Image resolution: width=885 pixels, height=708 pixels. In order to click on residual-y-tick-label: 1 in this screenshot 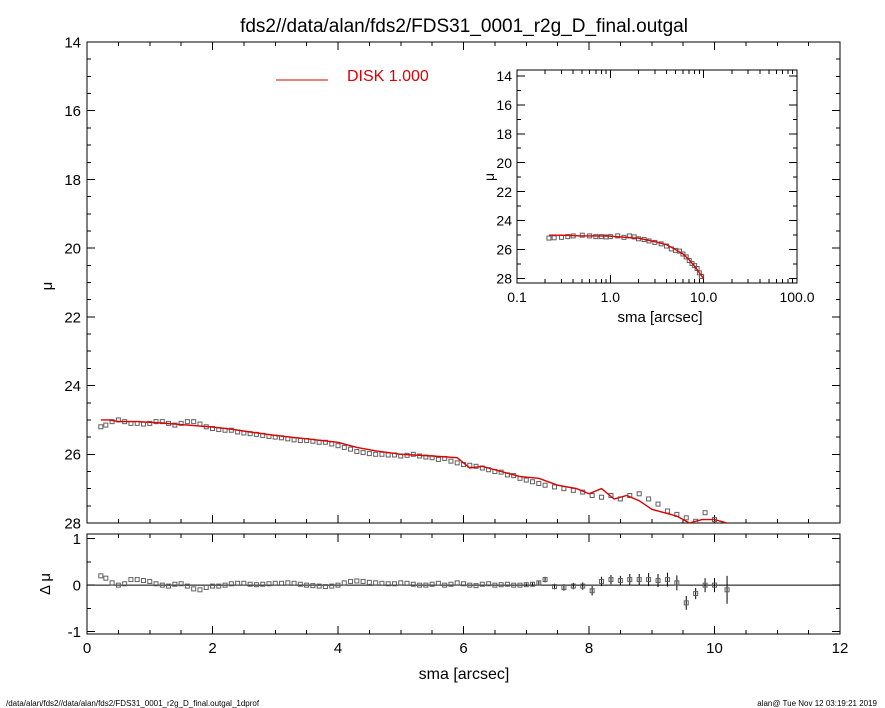, I will do `click(77, 539)`.